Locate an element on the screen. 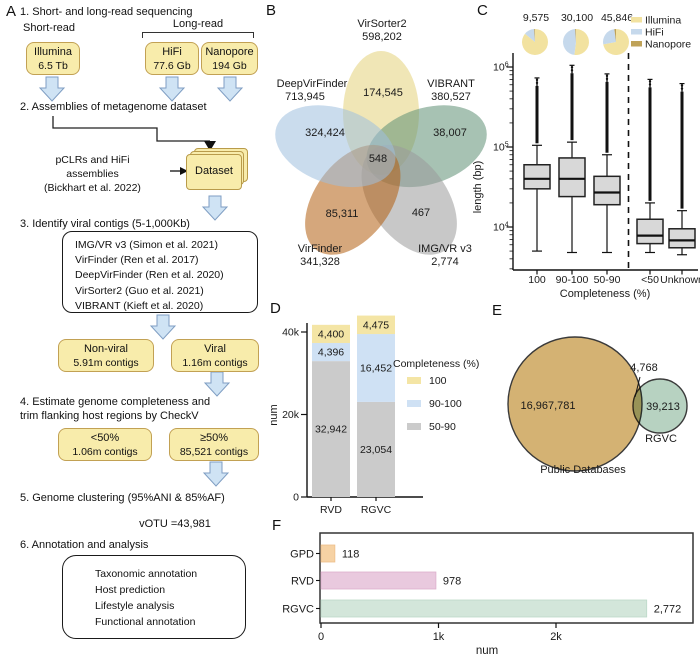 The width and height of the screenshot is (700, 655). nonviral-count: 5.91m contigs is located at coordinates (106, 363).